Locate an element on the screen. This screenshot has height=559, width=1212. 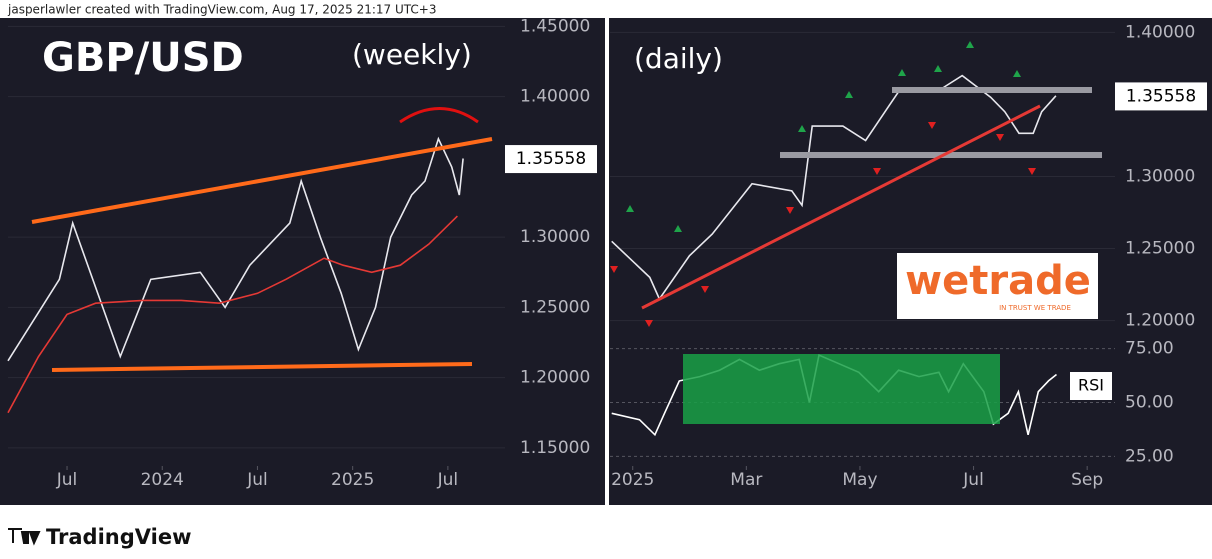
top-arc is located at coordinates (439, 115).